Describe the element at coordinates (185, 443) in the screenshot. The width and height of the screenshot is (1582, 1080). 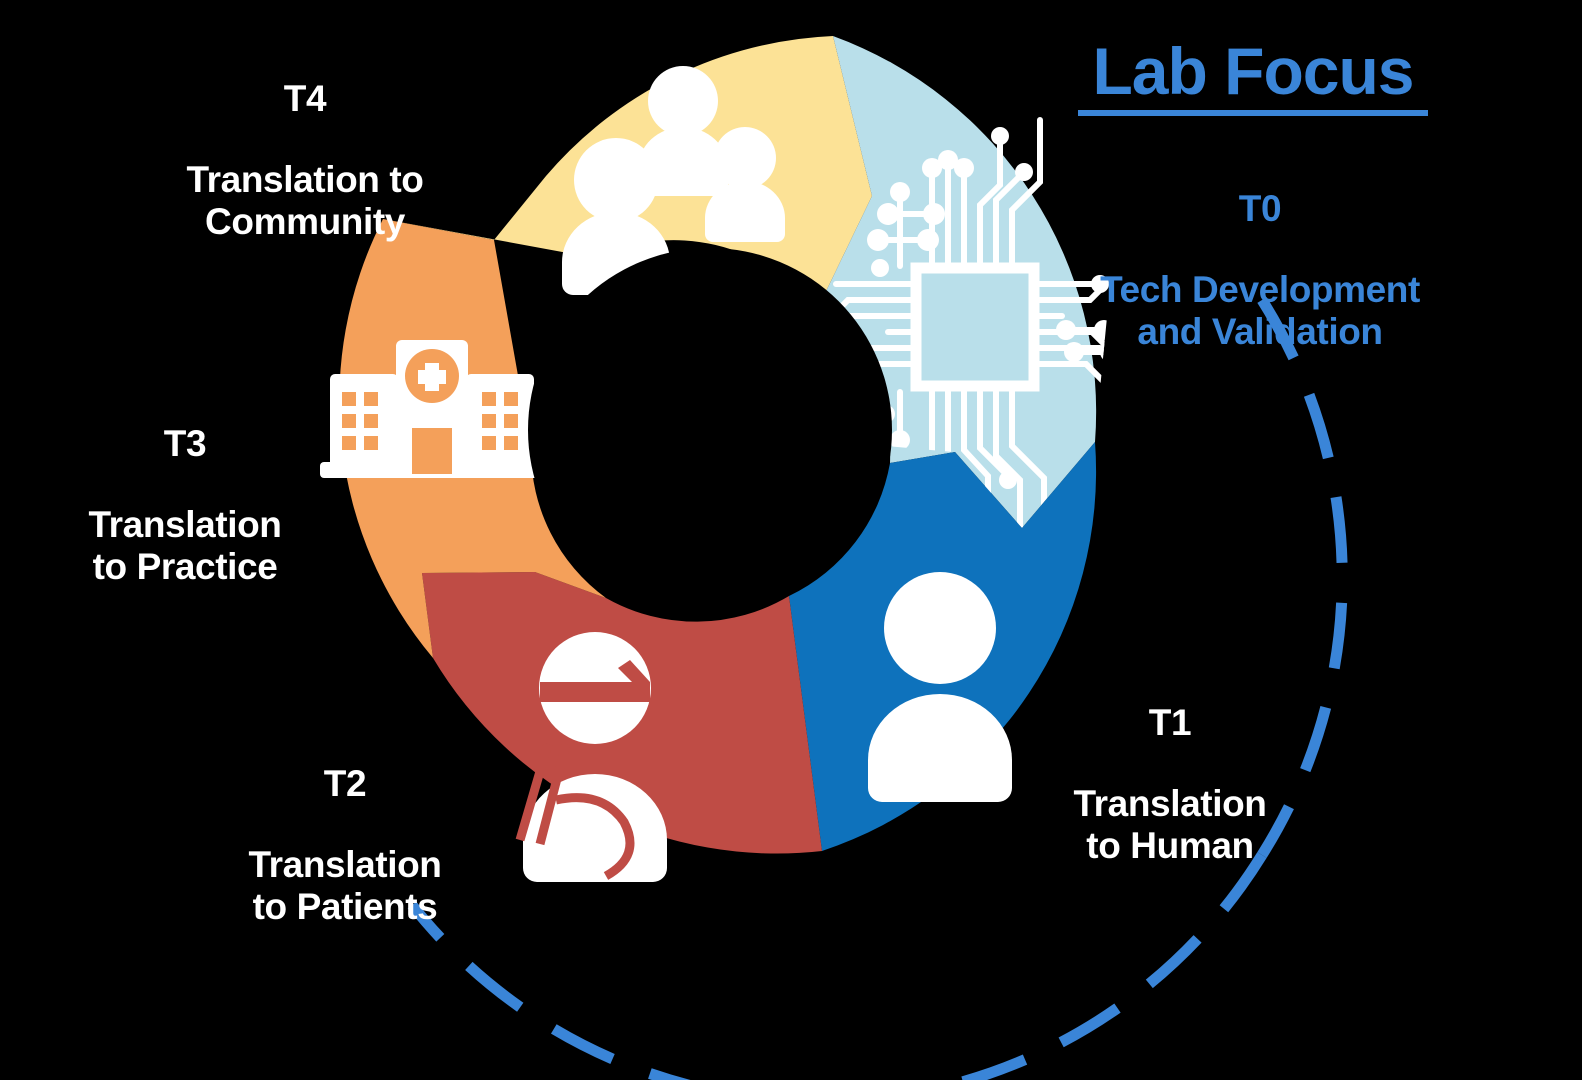
I see `label-t3-code: T3` at that location.